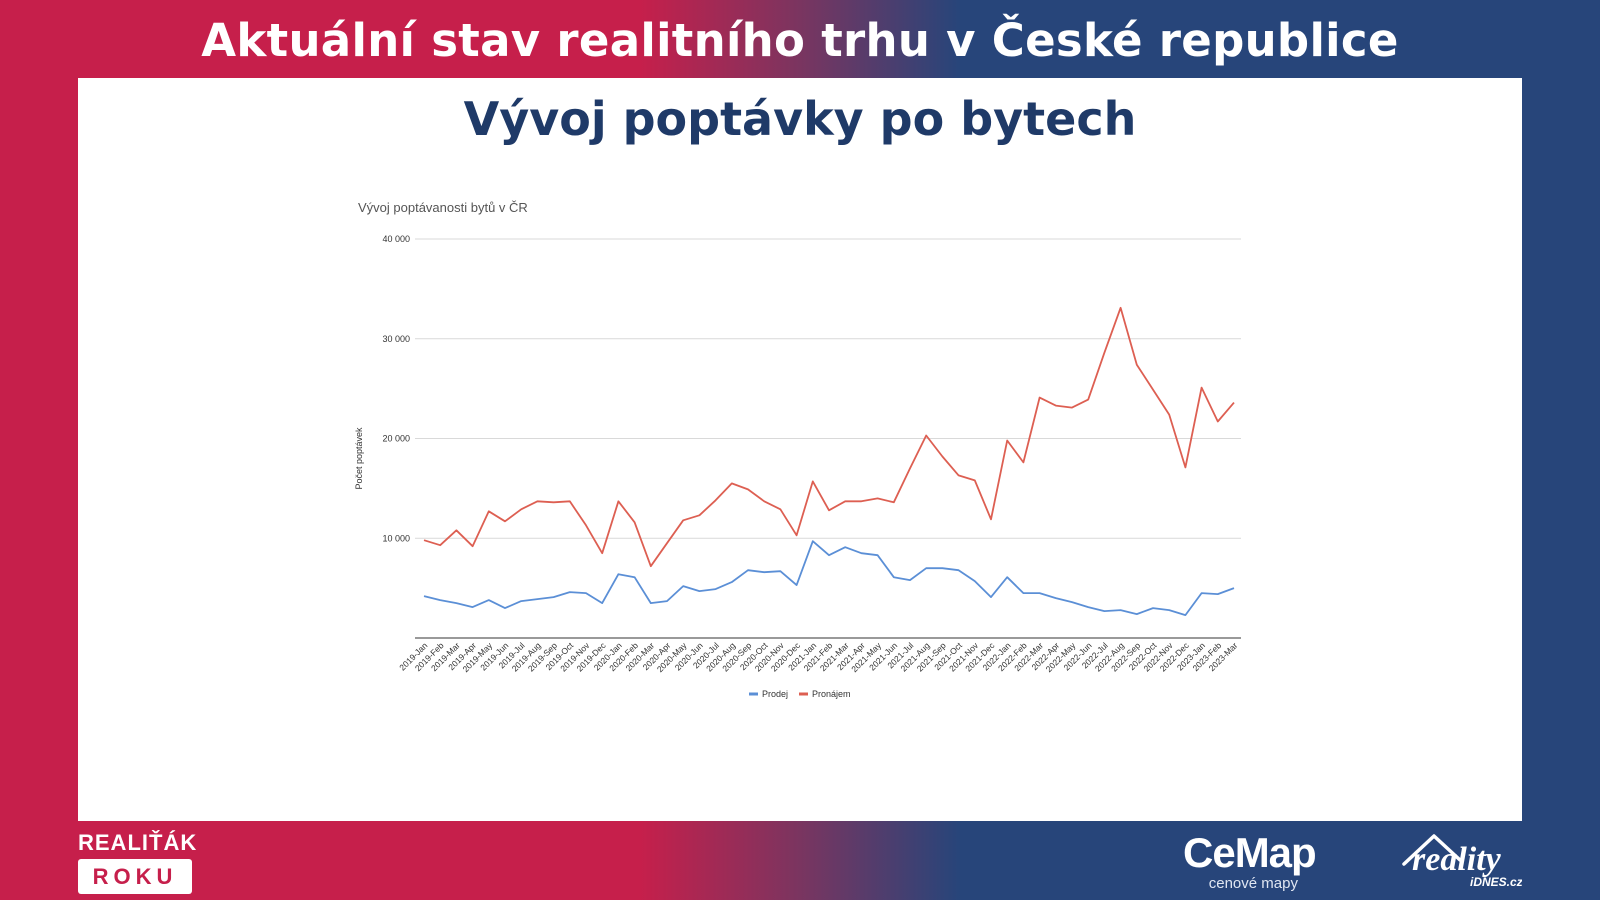 The image size is (1600, 900). Describe the element at coordinates (1250, 852) in the screenshot. I see `cemap-logo-text: CeMap` at that location.